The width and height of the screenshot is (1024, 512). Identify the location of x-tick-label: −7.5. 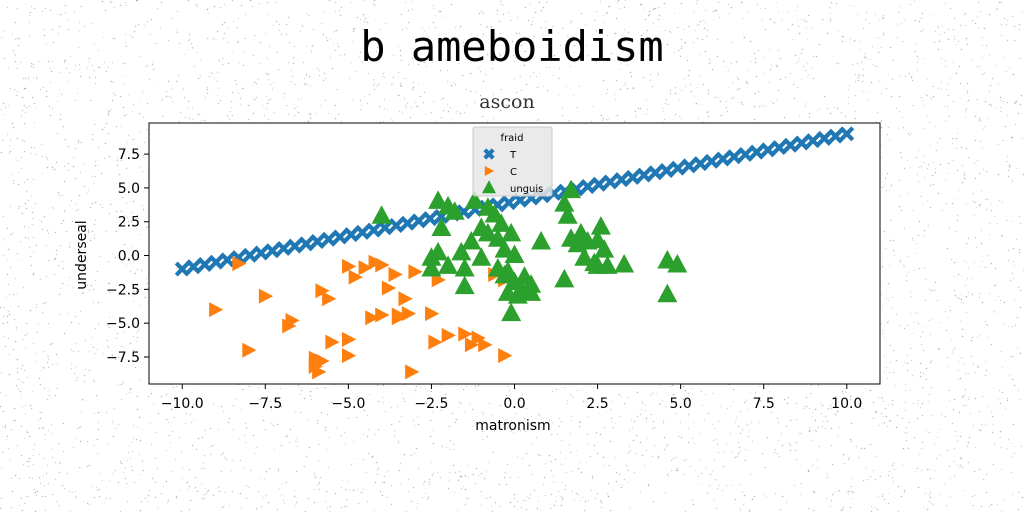
(265, 404).